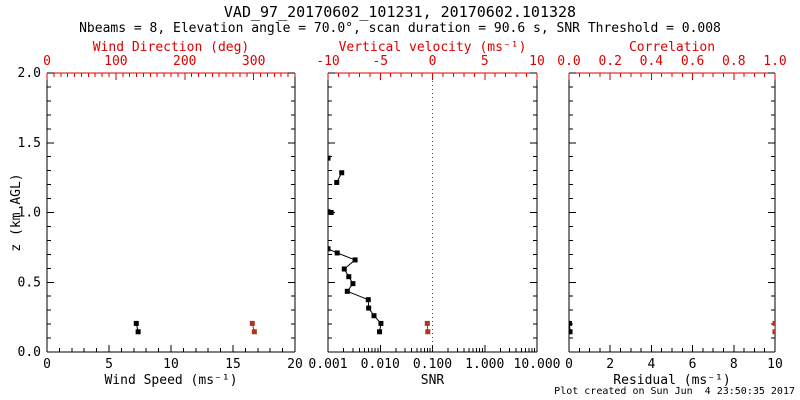  I want to click on axis-text: z (km AGL), so click(16, 212).